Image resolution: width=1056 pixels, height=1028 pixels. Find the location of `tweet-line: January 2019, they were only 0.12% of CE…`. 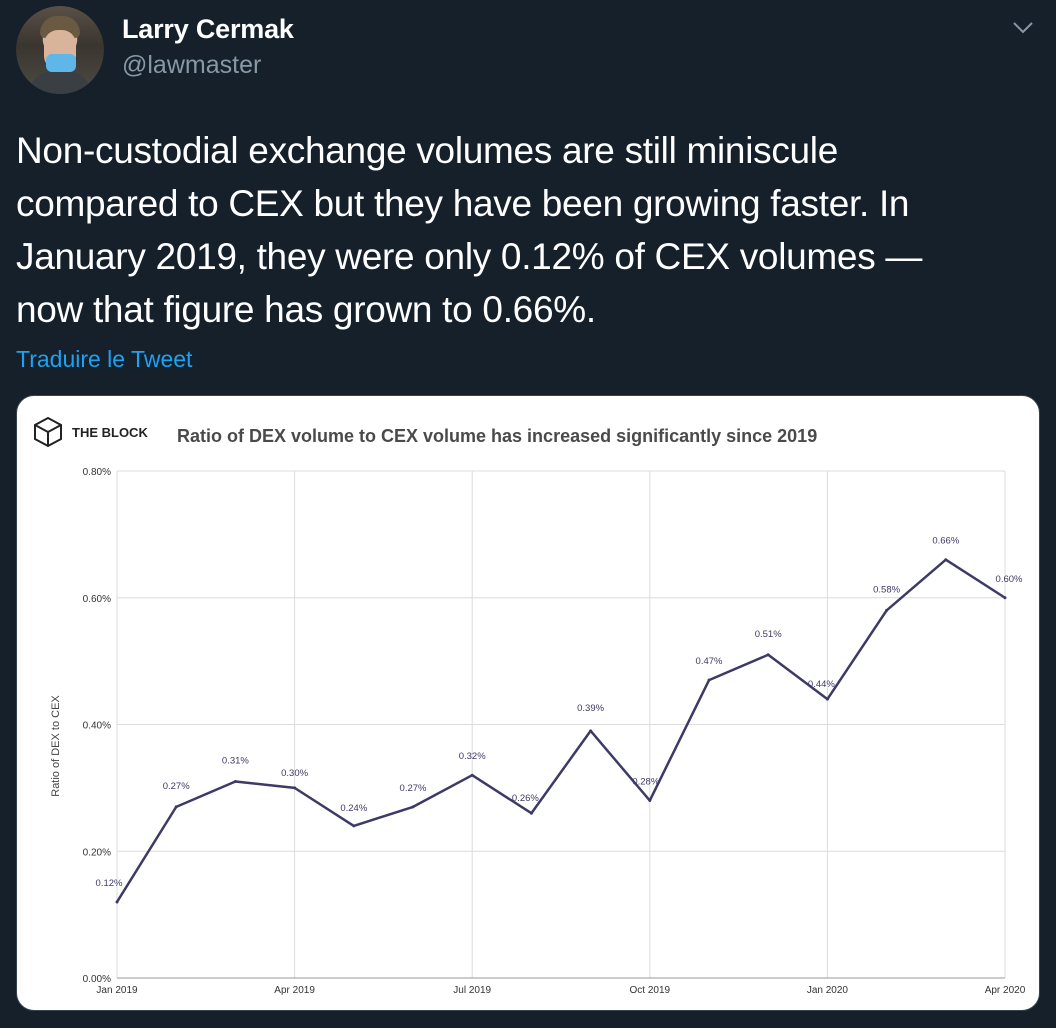

tweet-line: January 2019, they were only 0.12% of CE… is located at coordinates (469, 256).